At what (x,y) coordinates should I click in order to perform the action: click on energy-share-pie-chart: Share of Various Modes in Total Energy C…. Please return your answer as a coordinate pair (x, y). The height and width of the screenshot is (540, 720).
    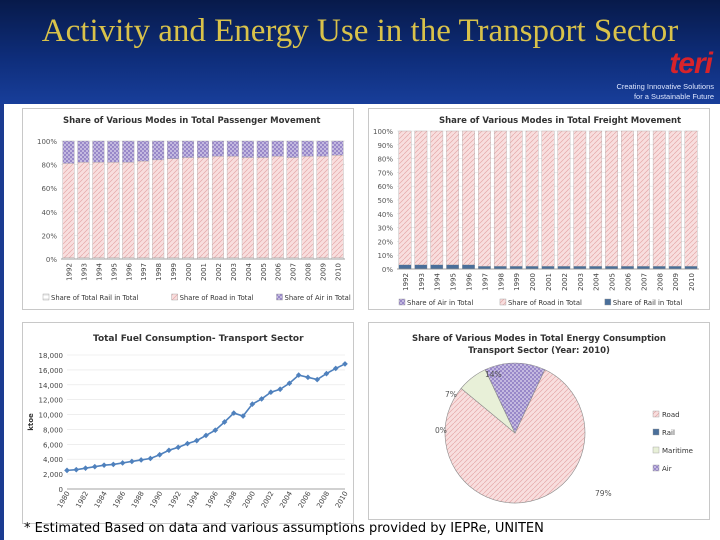
    Looking at the image, I should click on (552, 419).